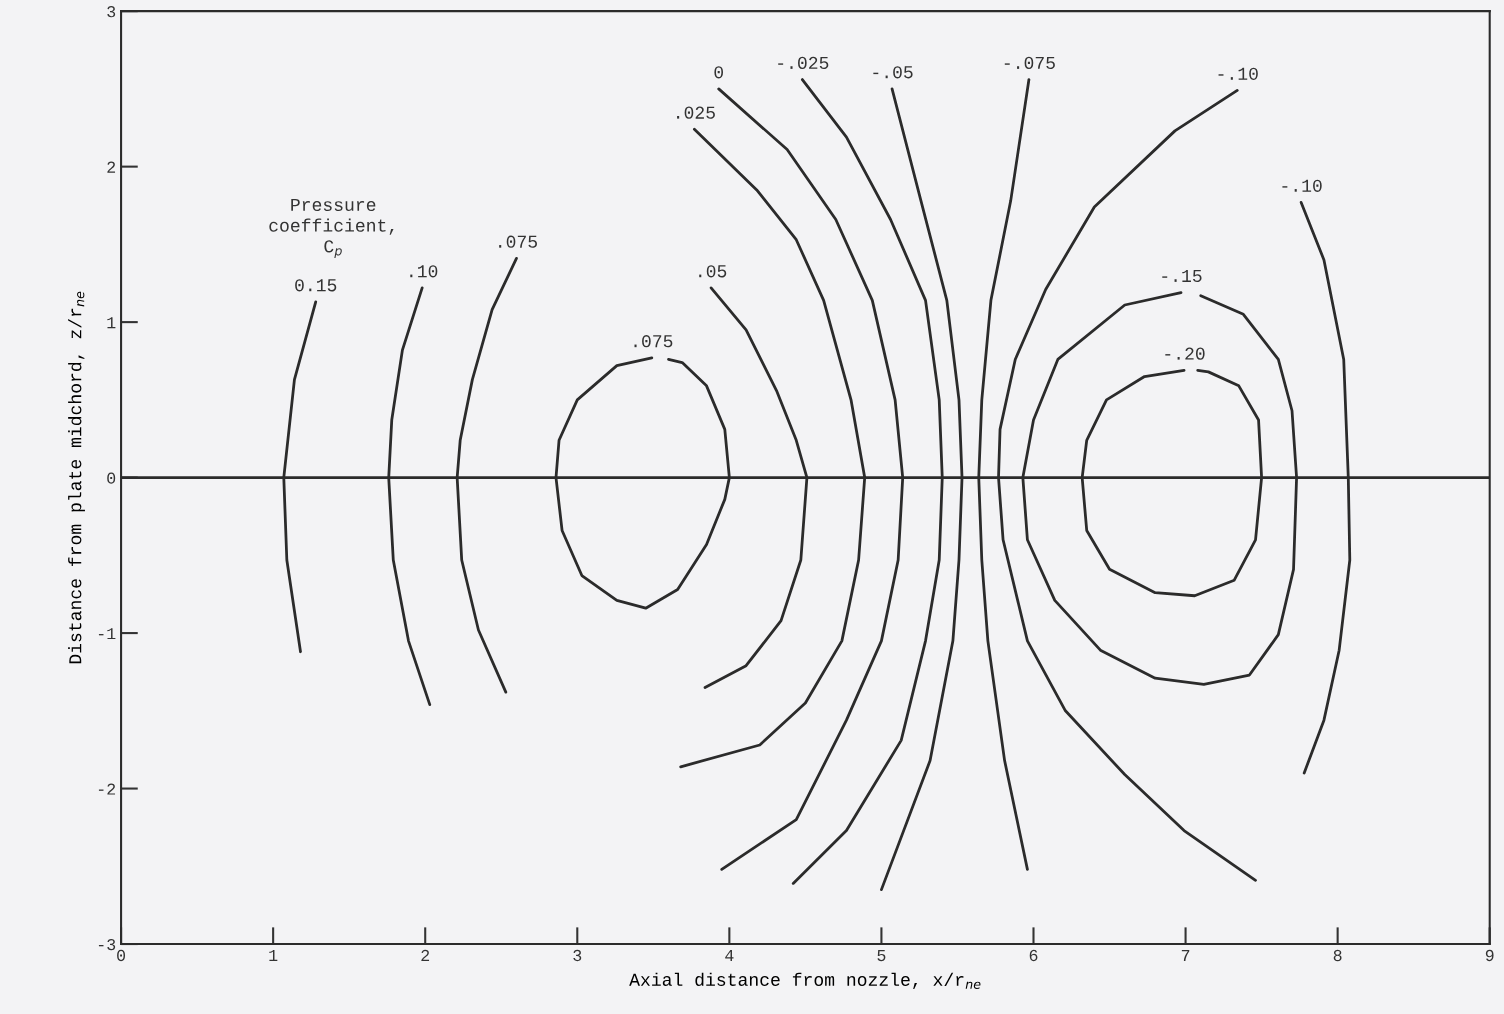 This screenshot has height=1014, width=1504. Describe the element at coordinates (425, 955) in the screenshot. I see `x-tick-label: 2` at that location.